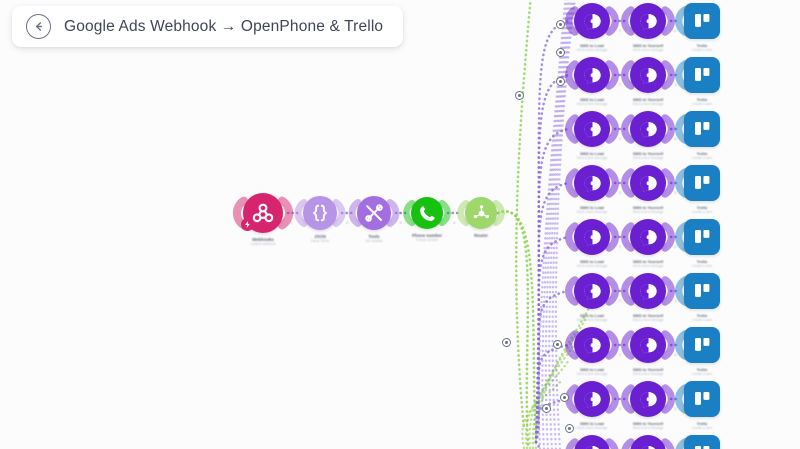  I want to click on phone-number-node-bulb, so click(427, 213).